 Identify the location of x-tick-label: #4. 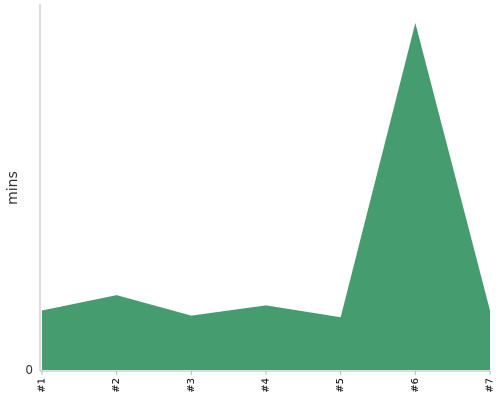
(266, 385).